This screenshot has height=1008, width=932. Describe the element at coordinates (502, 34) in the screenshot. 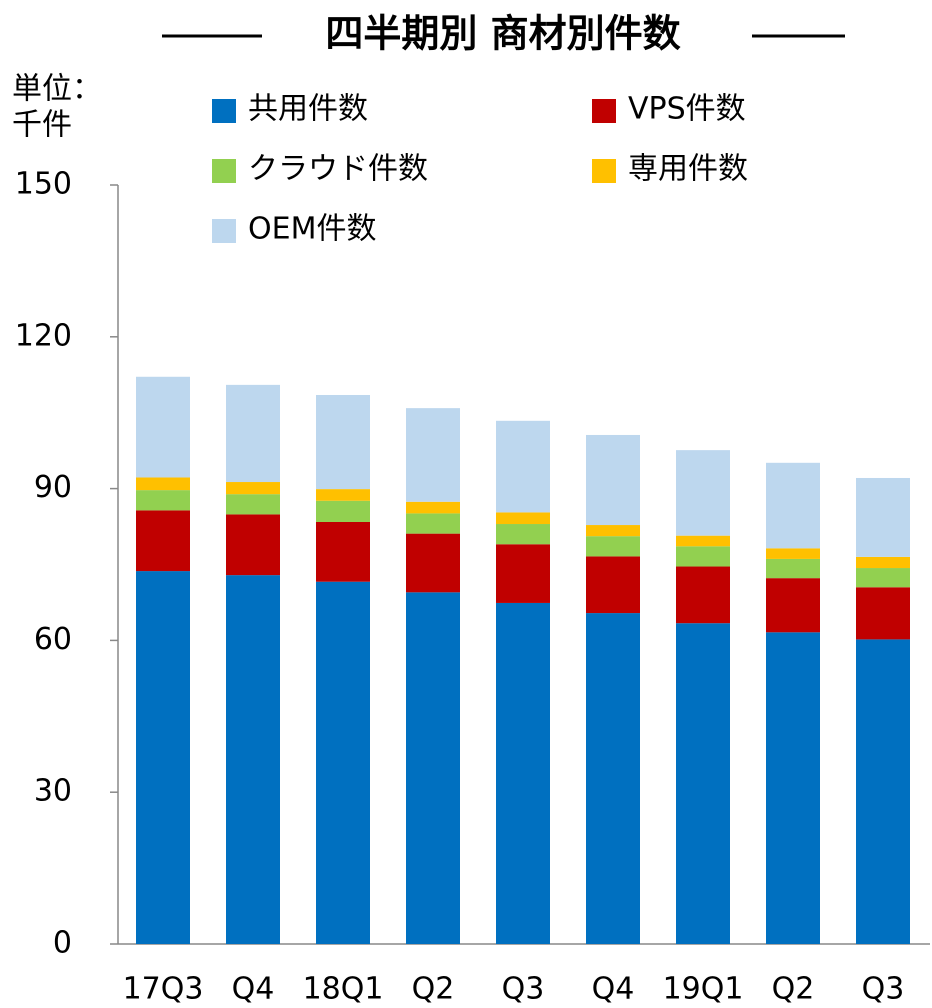

I see `chart-title: 四半期別 商材別件数` at that location.